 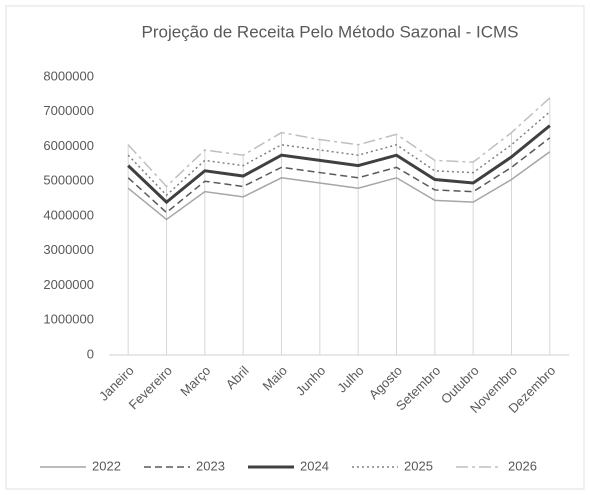 I want to click on y-tick-label: 2000000, so click(x=68, y=284).